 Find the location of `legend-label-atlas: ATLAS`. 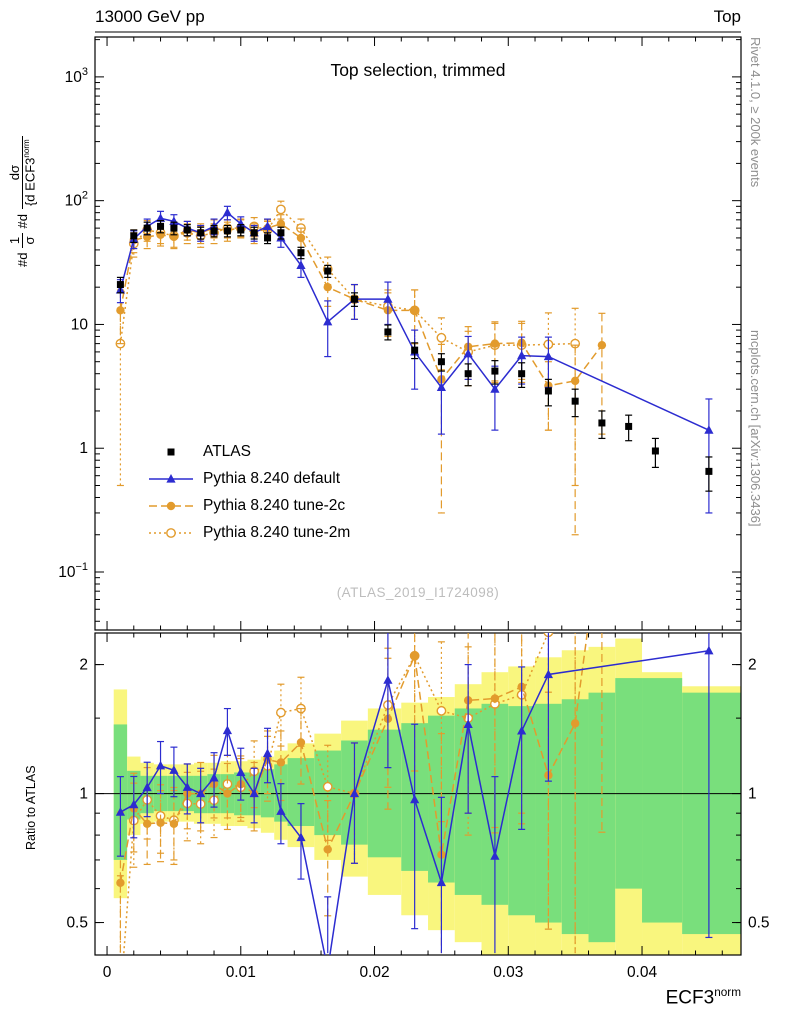

legend-label-atlas: ATLAS is located at coordinates (227, 451).